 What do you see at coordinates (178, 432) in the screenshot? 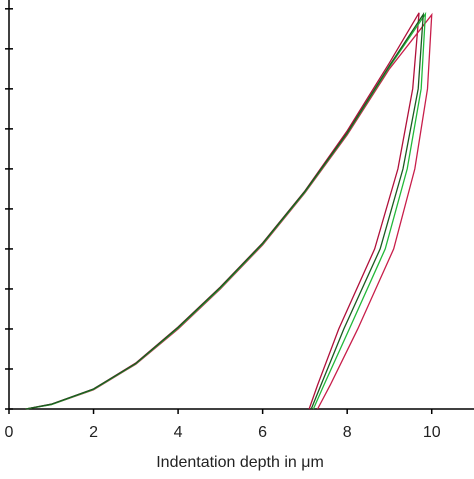
I see `x-tick-label: 4` at bounding box center [178, 432].